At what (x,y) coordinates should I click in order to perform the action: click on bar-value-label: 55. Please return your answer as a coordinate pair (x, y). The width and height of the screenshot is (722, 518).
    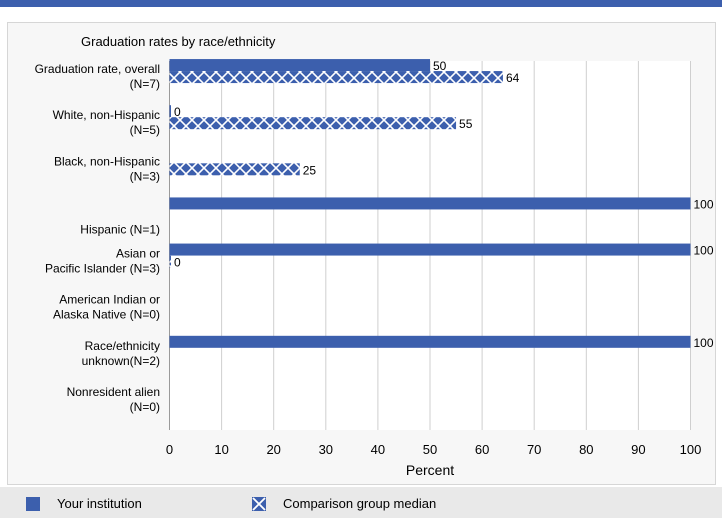
    Looking at the image, I should click on (466, 124).